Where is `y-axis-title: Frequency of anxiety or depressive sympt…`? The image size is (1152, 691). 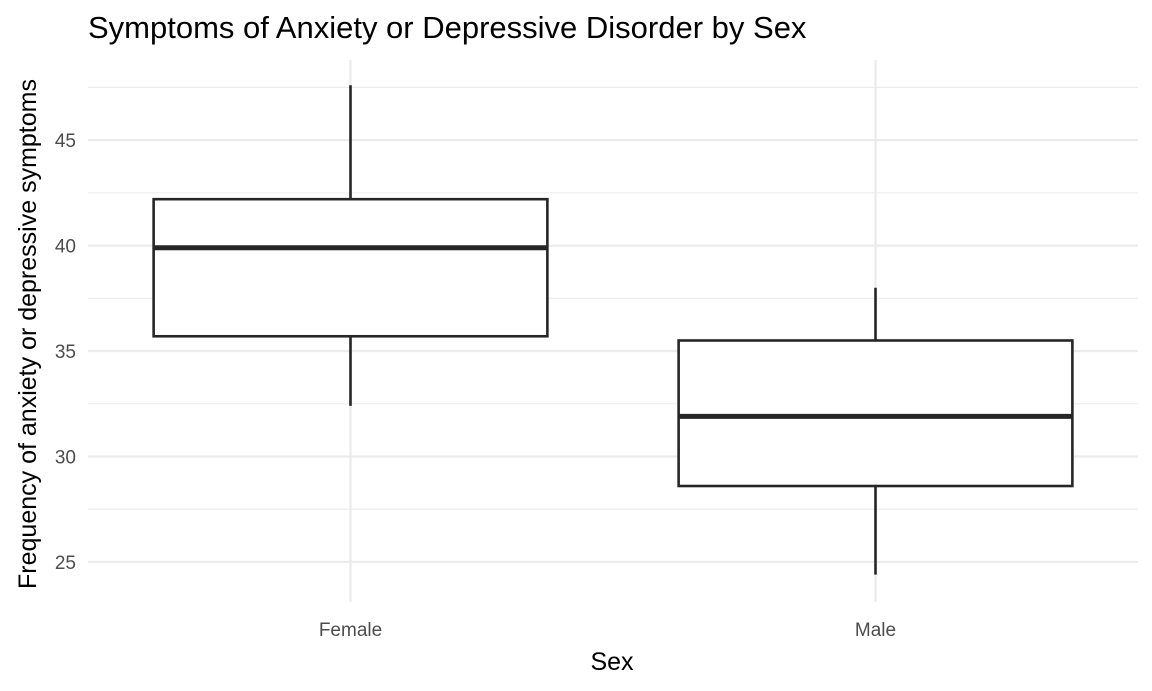
y-axis-title: Frequency of anxiety or depressive sympt… is located at coordinates (28, 334).